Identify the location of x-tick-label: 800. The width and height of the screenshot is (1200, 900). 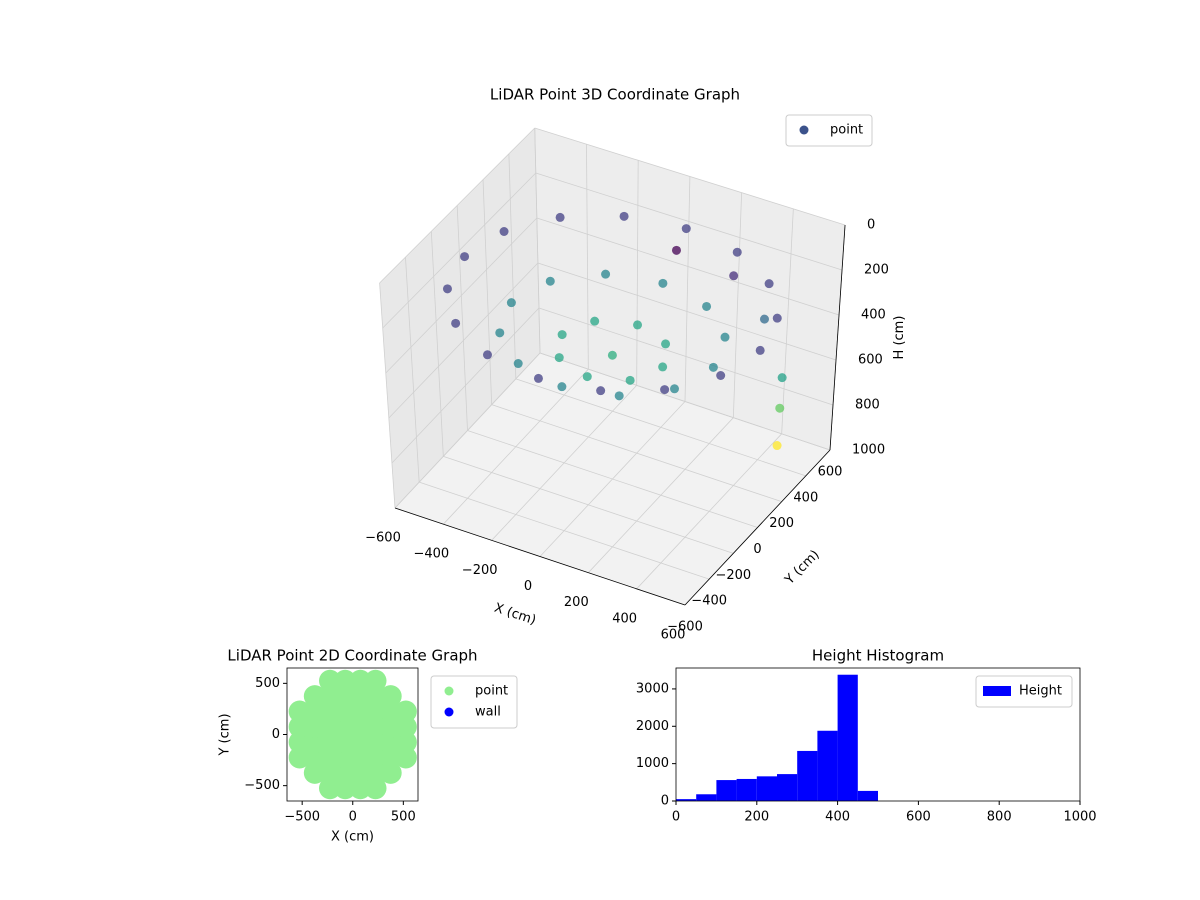
(999, 817).